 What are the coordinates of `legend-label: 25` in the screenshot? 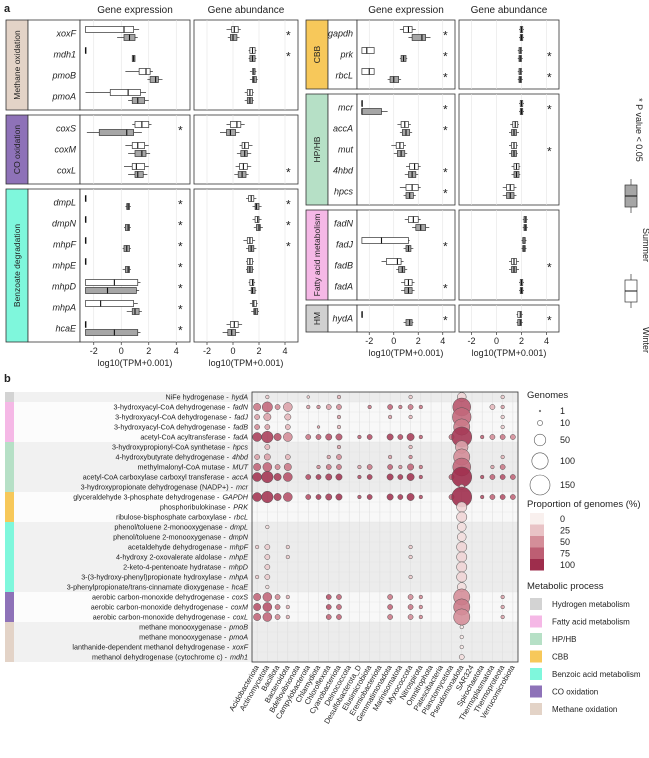 It's located at (565, 531).